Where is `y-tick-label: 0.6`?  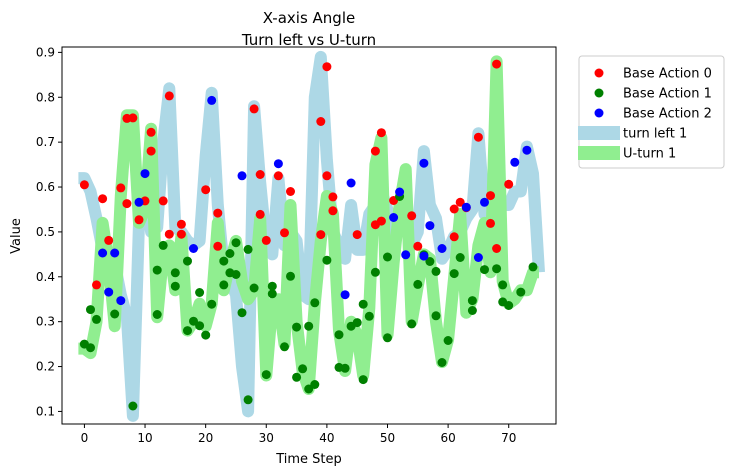
y-tick-label: 0.6 is located at coordinates (45, 187).